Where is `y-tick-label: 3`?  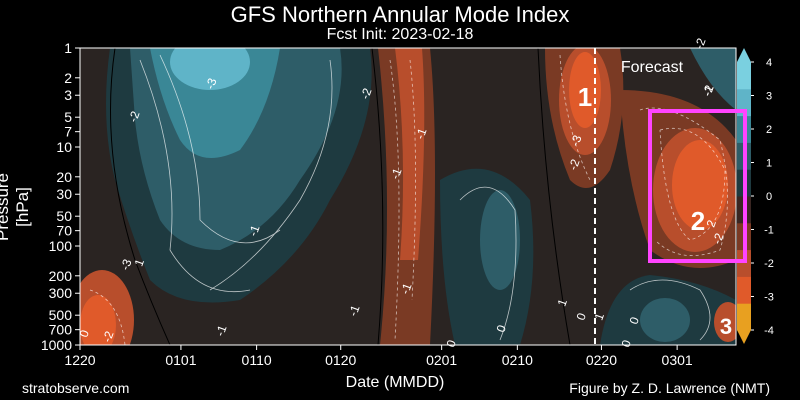 y-tick-label: 3 is located at coordinates (68, 95).